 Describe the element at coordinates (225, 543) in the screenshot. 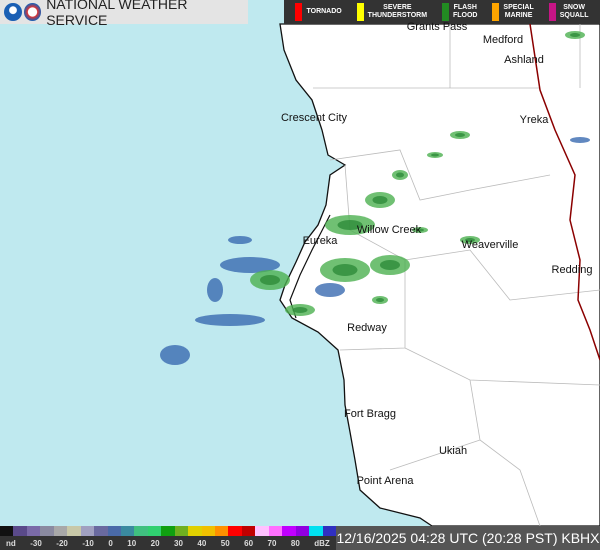

I see `scale-tick: 50` at that location.